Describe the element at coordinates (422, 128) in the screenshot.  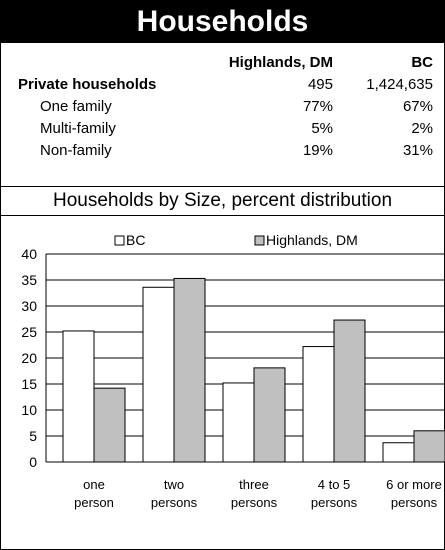
I see `cell-bc: 2%` at that location.